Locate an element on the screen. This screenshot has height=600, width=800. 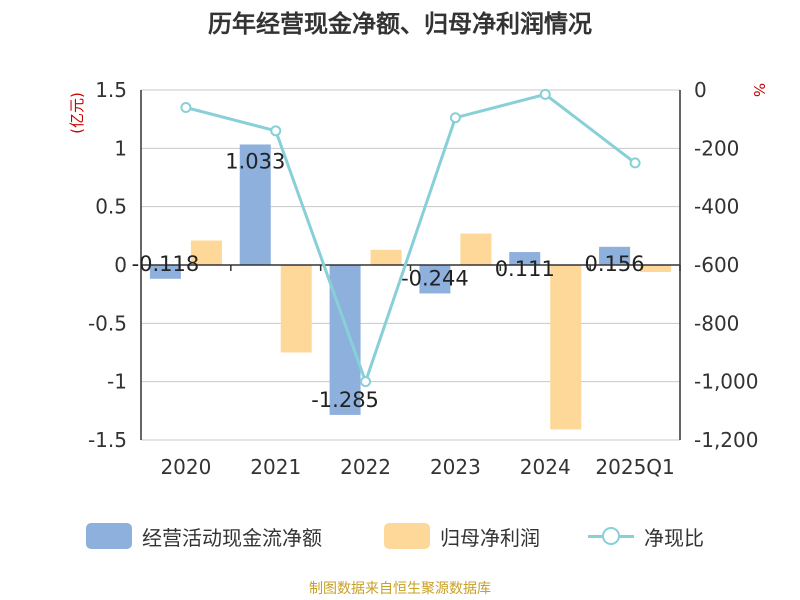
right-tick-label: -800 is located at coordinates (716, 323).